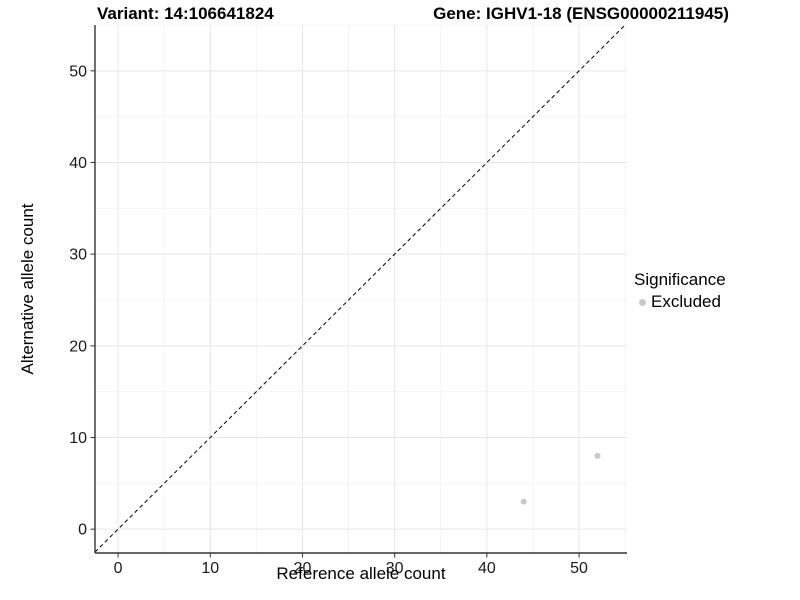 The height and width of the screenshot is (600, 800). I want to click on y-tick-label: 50, so click(78, 71).